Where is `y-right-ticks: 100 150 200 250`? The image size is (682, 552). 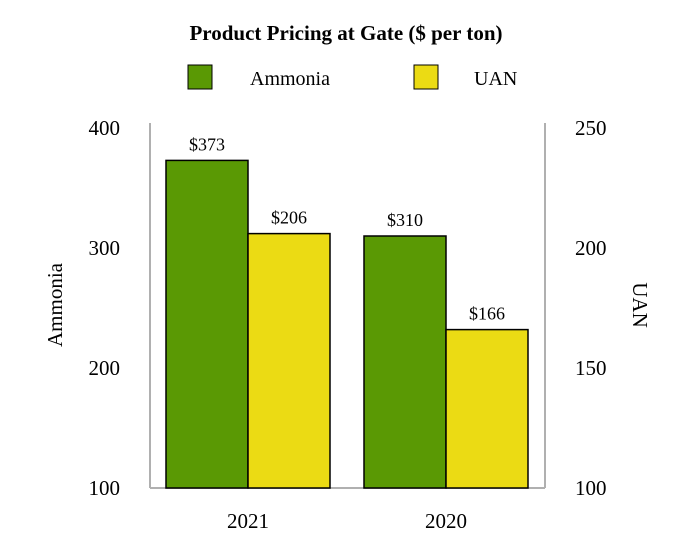 y-right-ticks: 100 150 200 250 is located at coordinates (591, 308).